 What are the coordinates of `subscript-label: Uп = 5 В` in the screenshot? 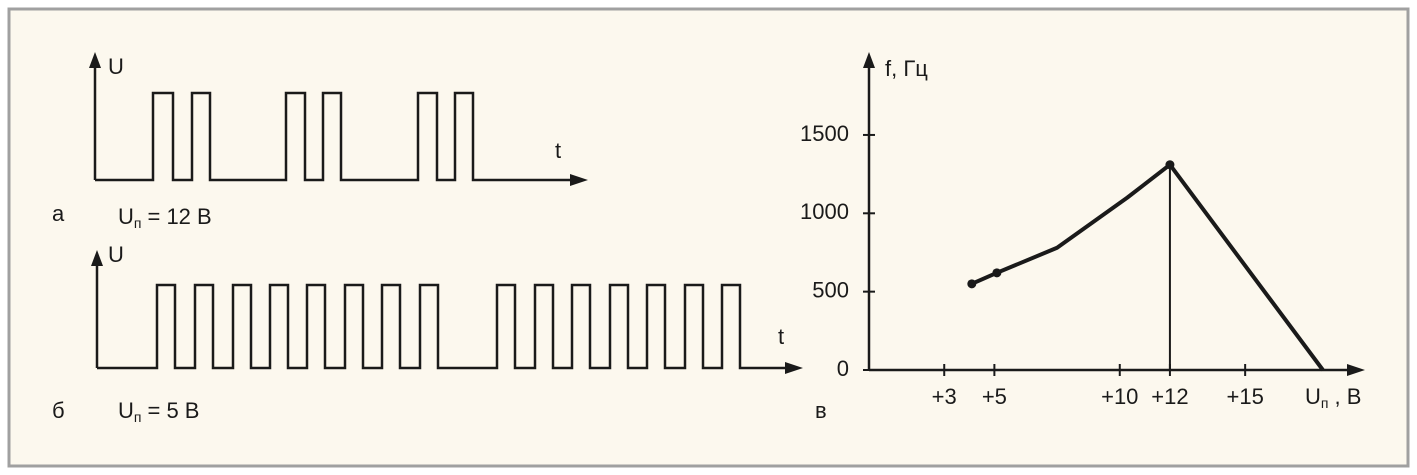 It's located at (158, 411).